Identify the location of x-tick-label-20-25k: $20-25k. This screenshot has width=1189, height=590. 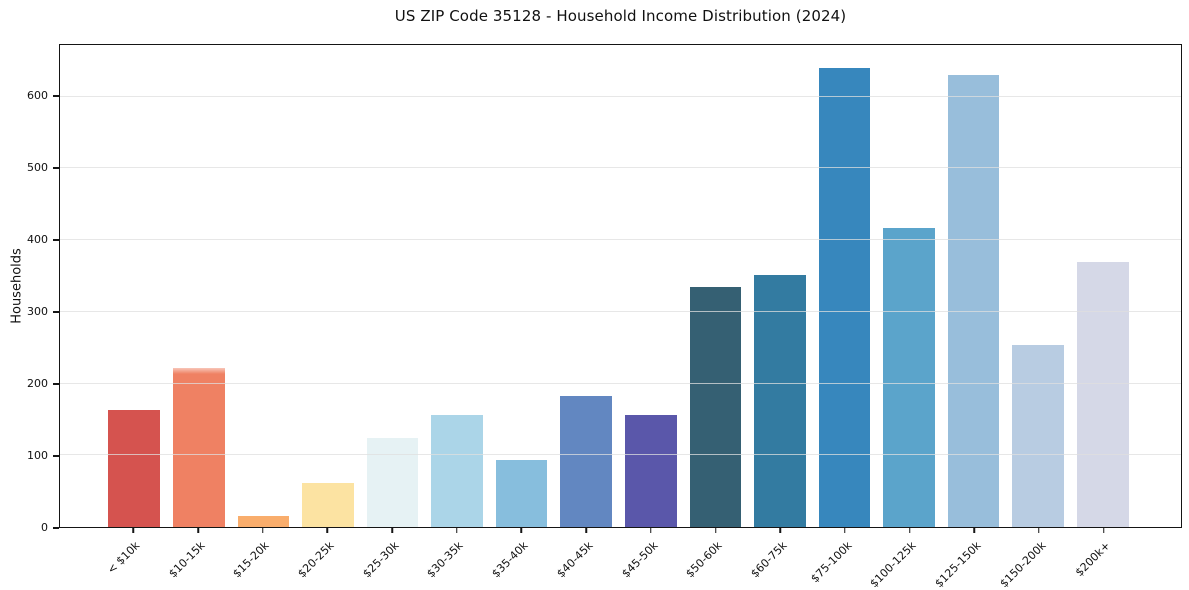
(316, 560).